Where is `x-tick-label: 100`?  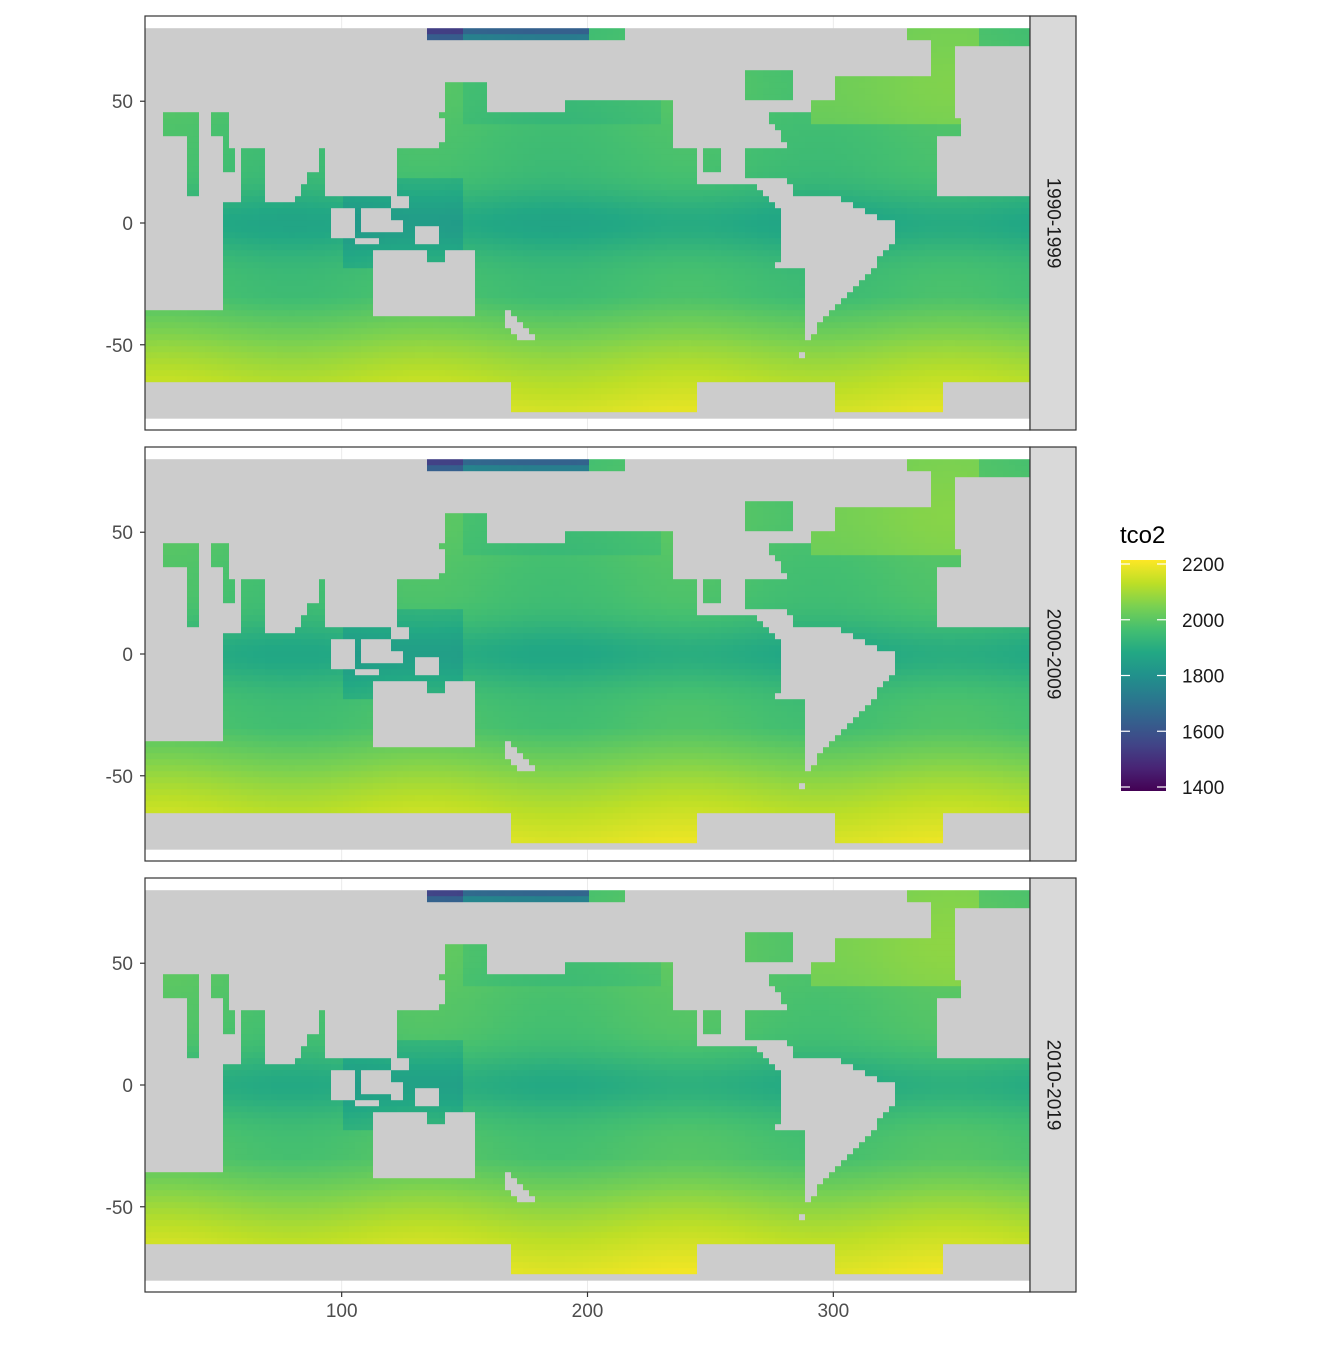
x-tick-label: 100 is located at coordinates (342, 1311).